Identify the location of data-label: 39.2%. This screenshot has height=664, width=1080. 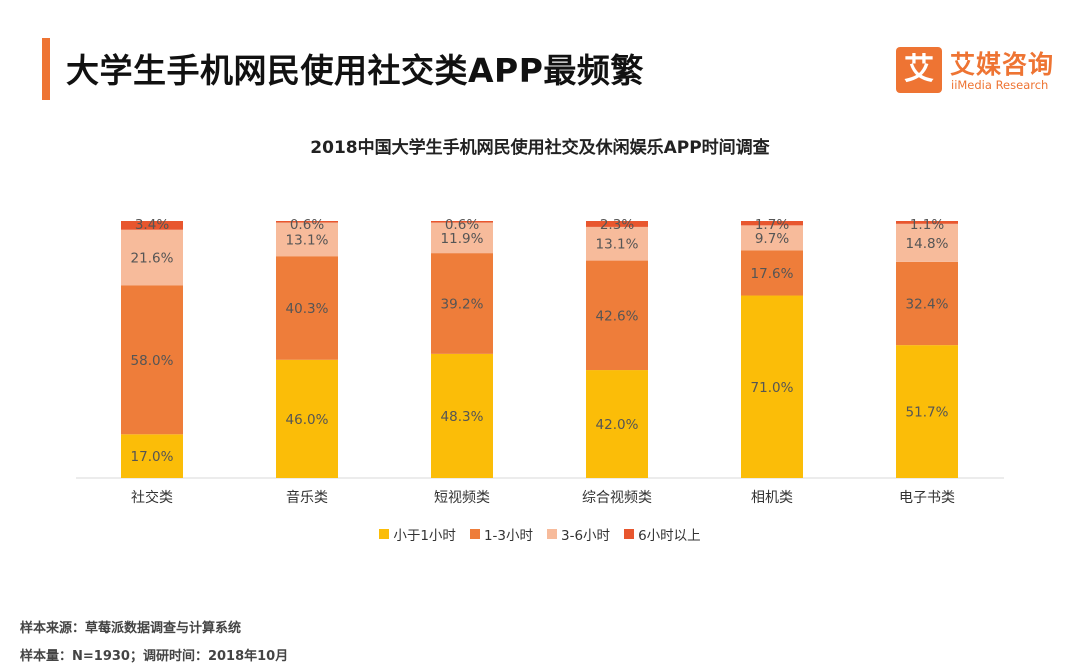
(462, 304).